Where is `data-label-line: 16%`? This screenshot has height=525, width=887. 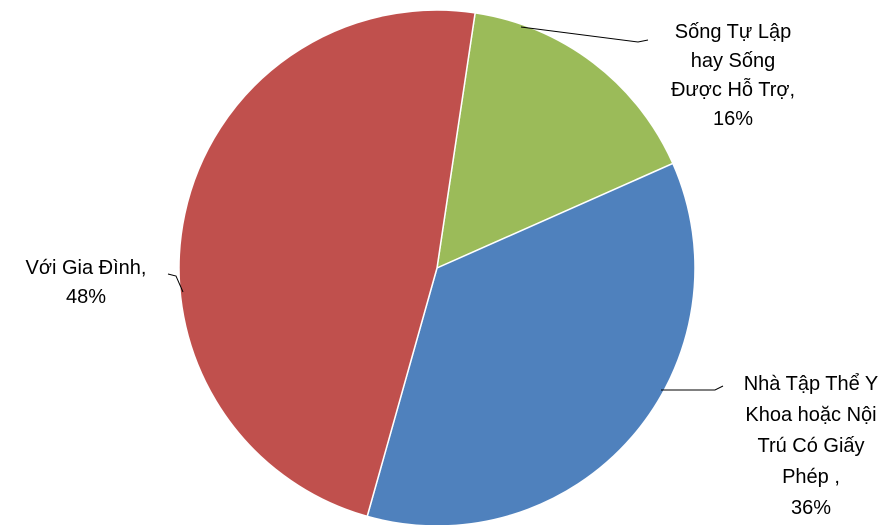 data-label-line: 16% is located at coordinates (733, 119).